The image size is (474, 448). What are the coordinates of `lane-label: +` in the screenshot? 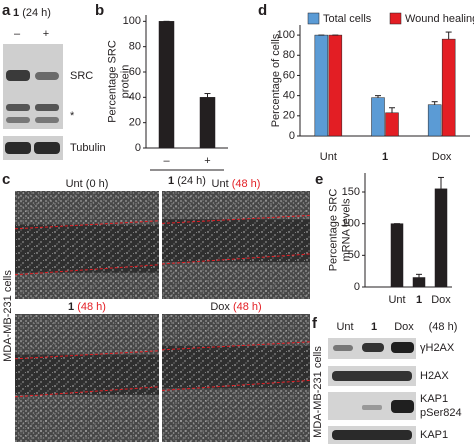 It's located at (46, 34).